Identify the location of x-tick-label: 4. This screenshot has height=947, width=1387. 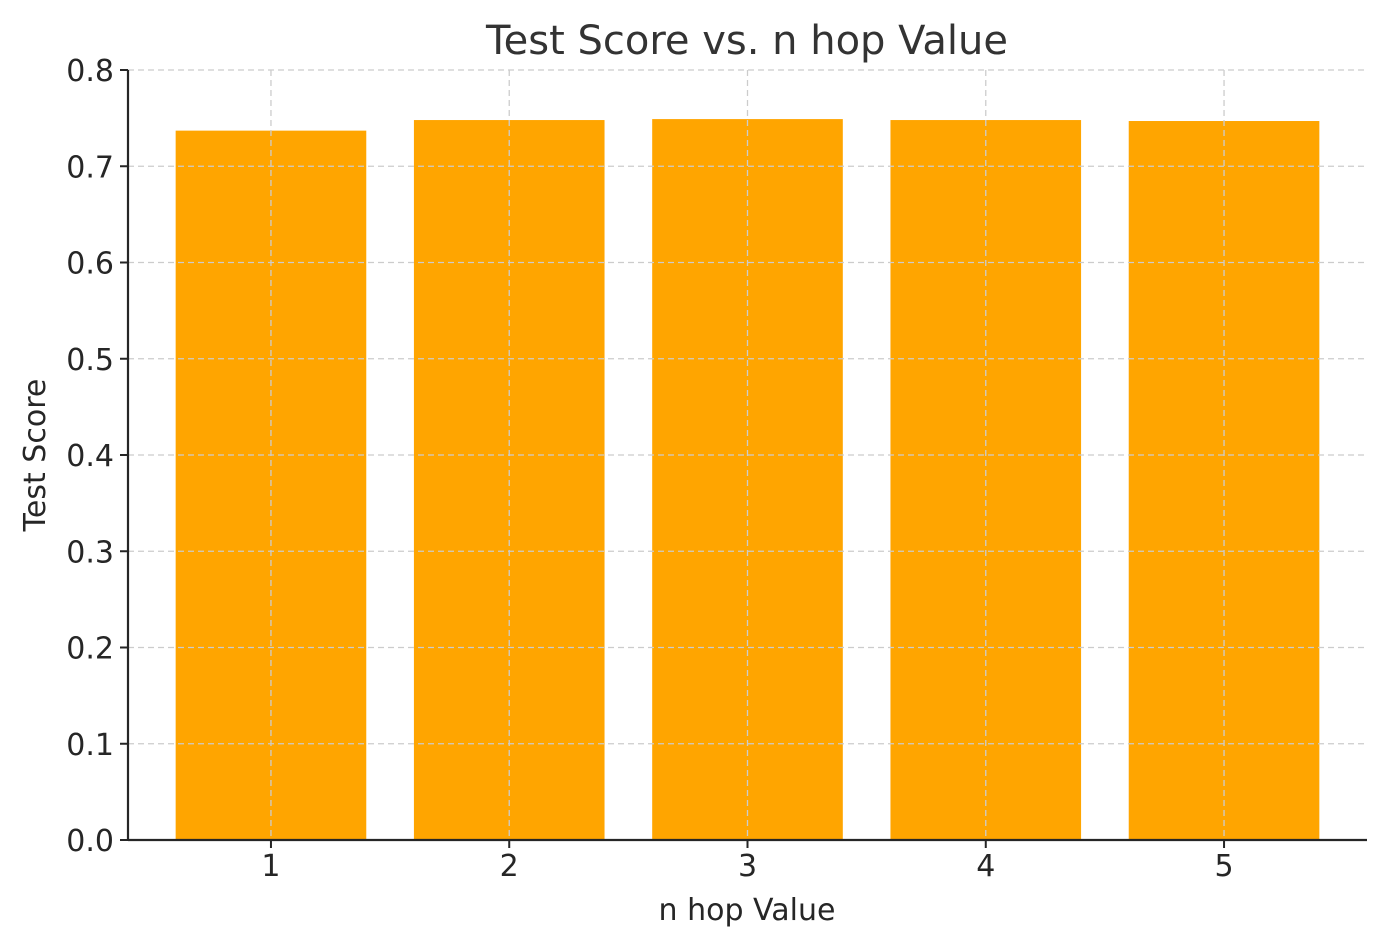
(985, 866).